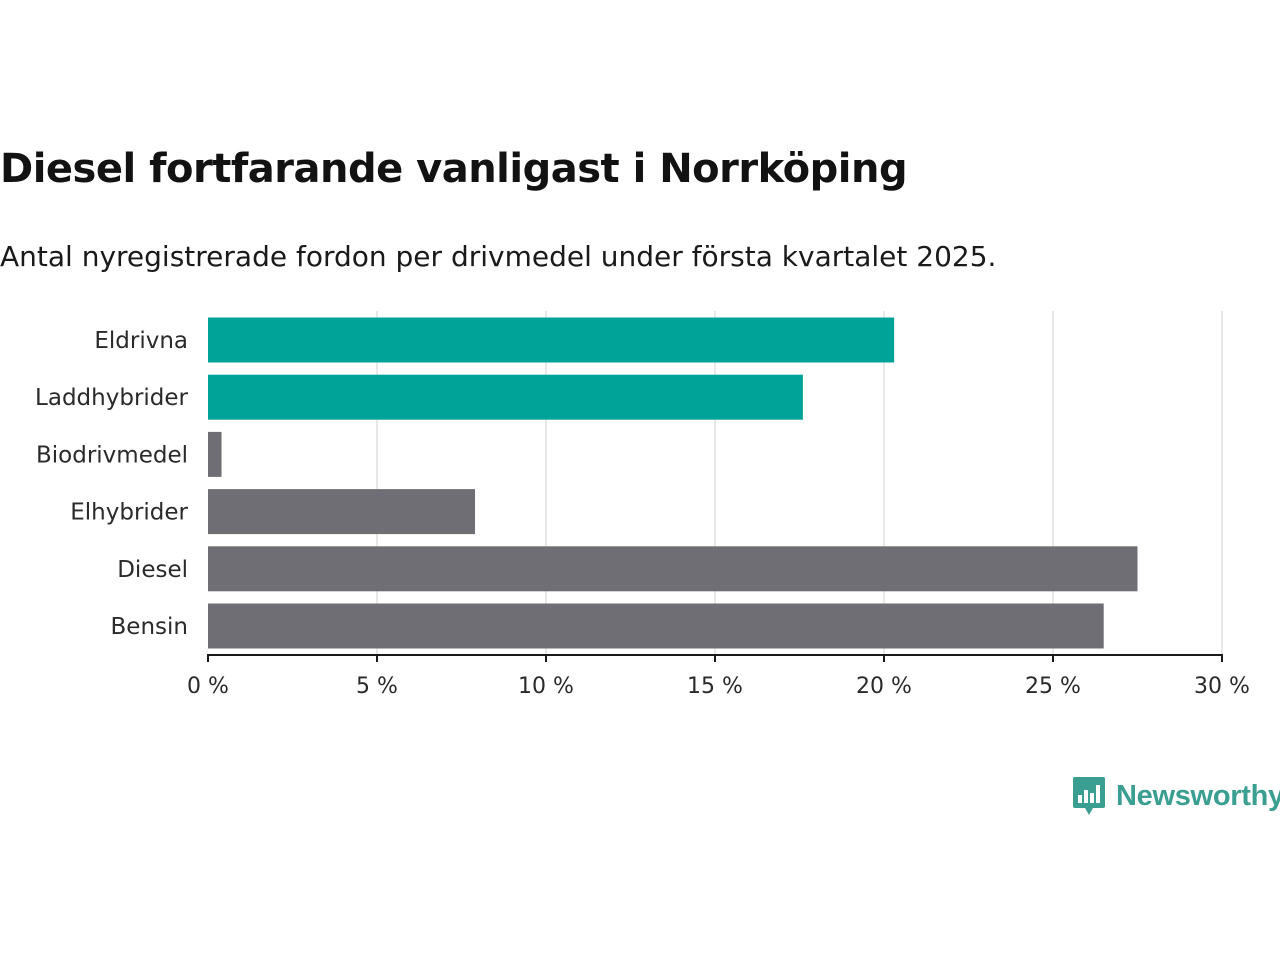 This screenshot has height=960, width=1280. I want to click on bar-bensin, so click(656, 626).